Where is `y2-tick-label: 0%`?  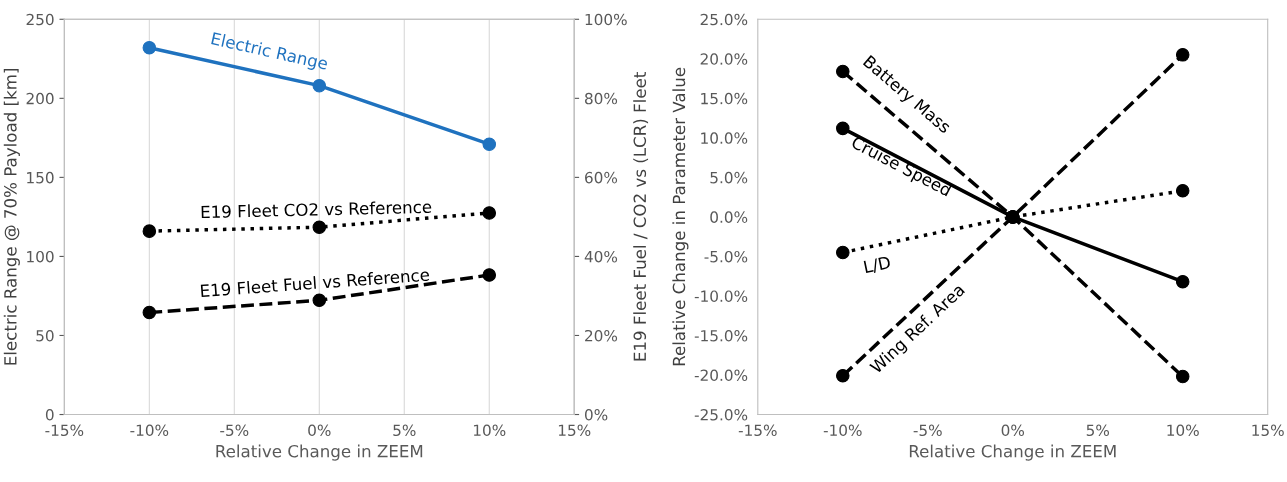 y2-tick-label: 0% is located at coordinates (596, 414).